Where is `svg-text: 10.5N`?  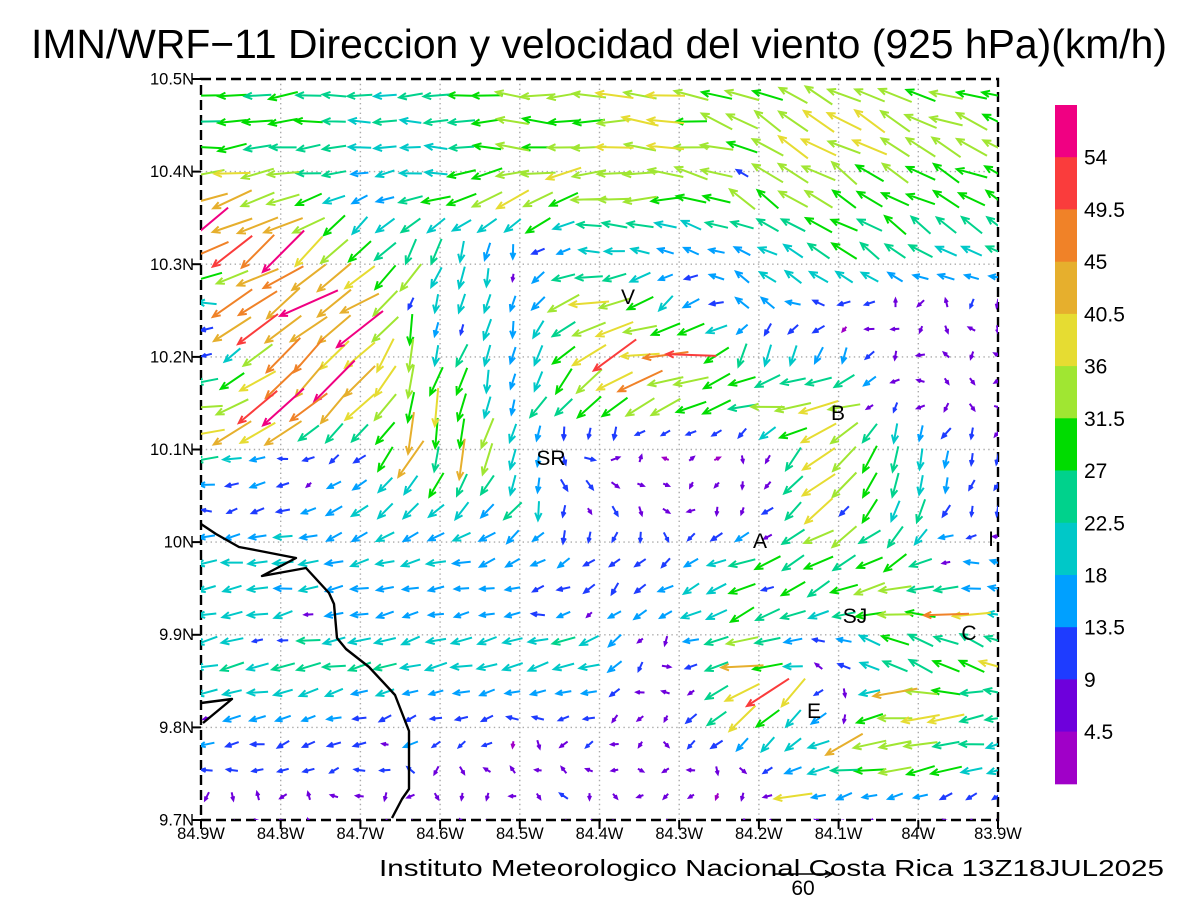 svg-text: 10.5N is located at coordinates (172, 80).